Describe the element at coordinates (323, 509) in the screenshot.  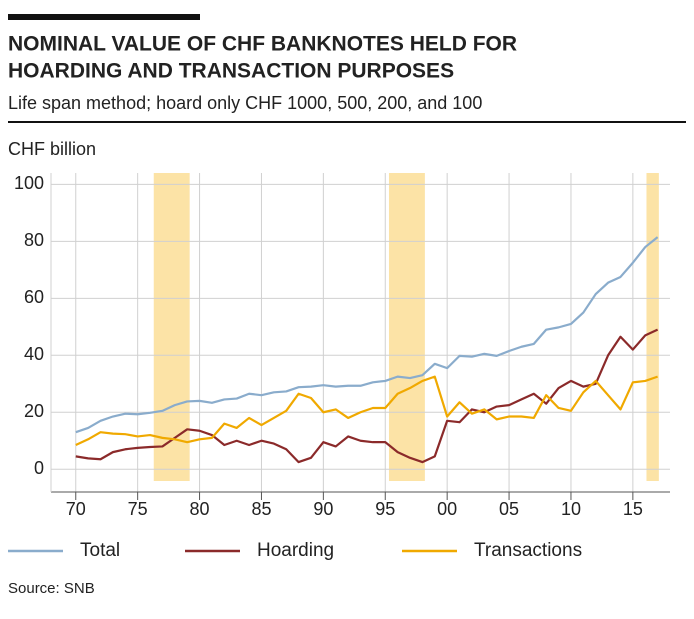
I see `x-tick-label: 90` at that location.